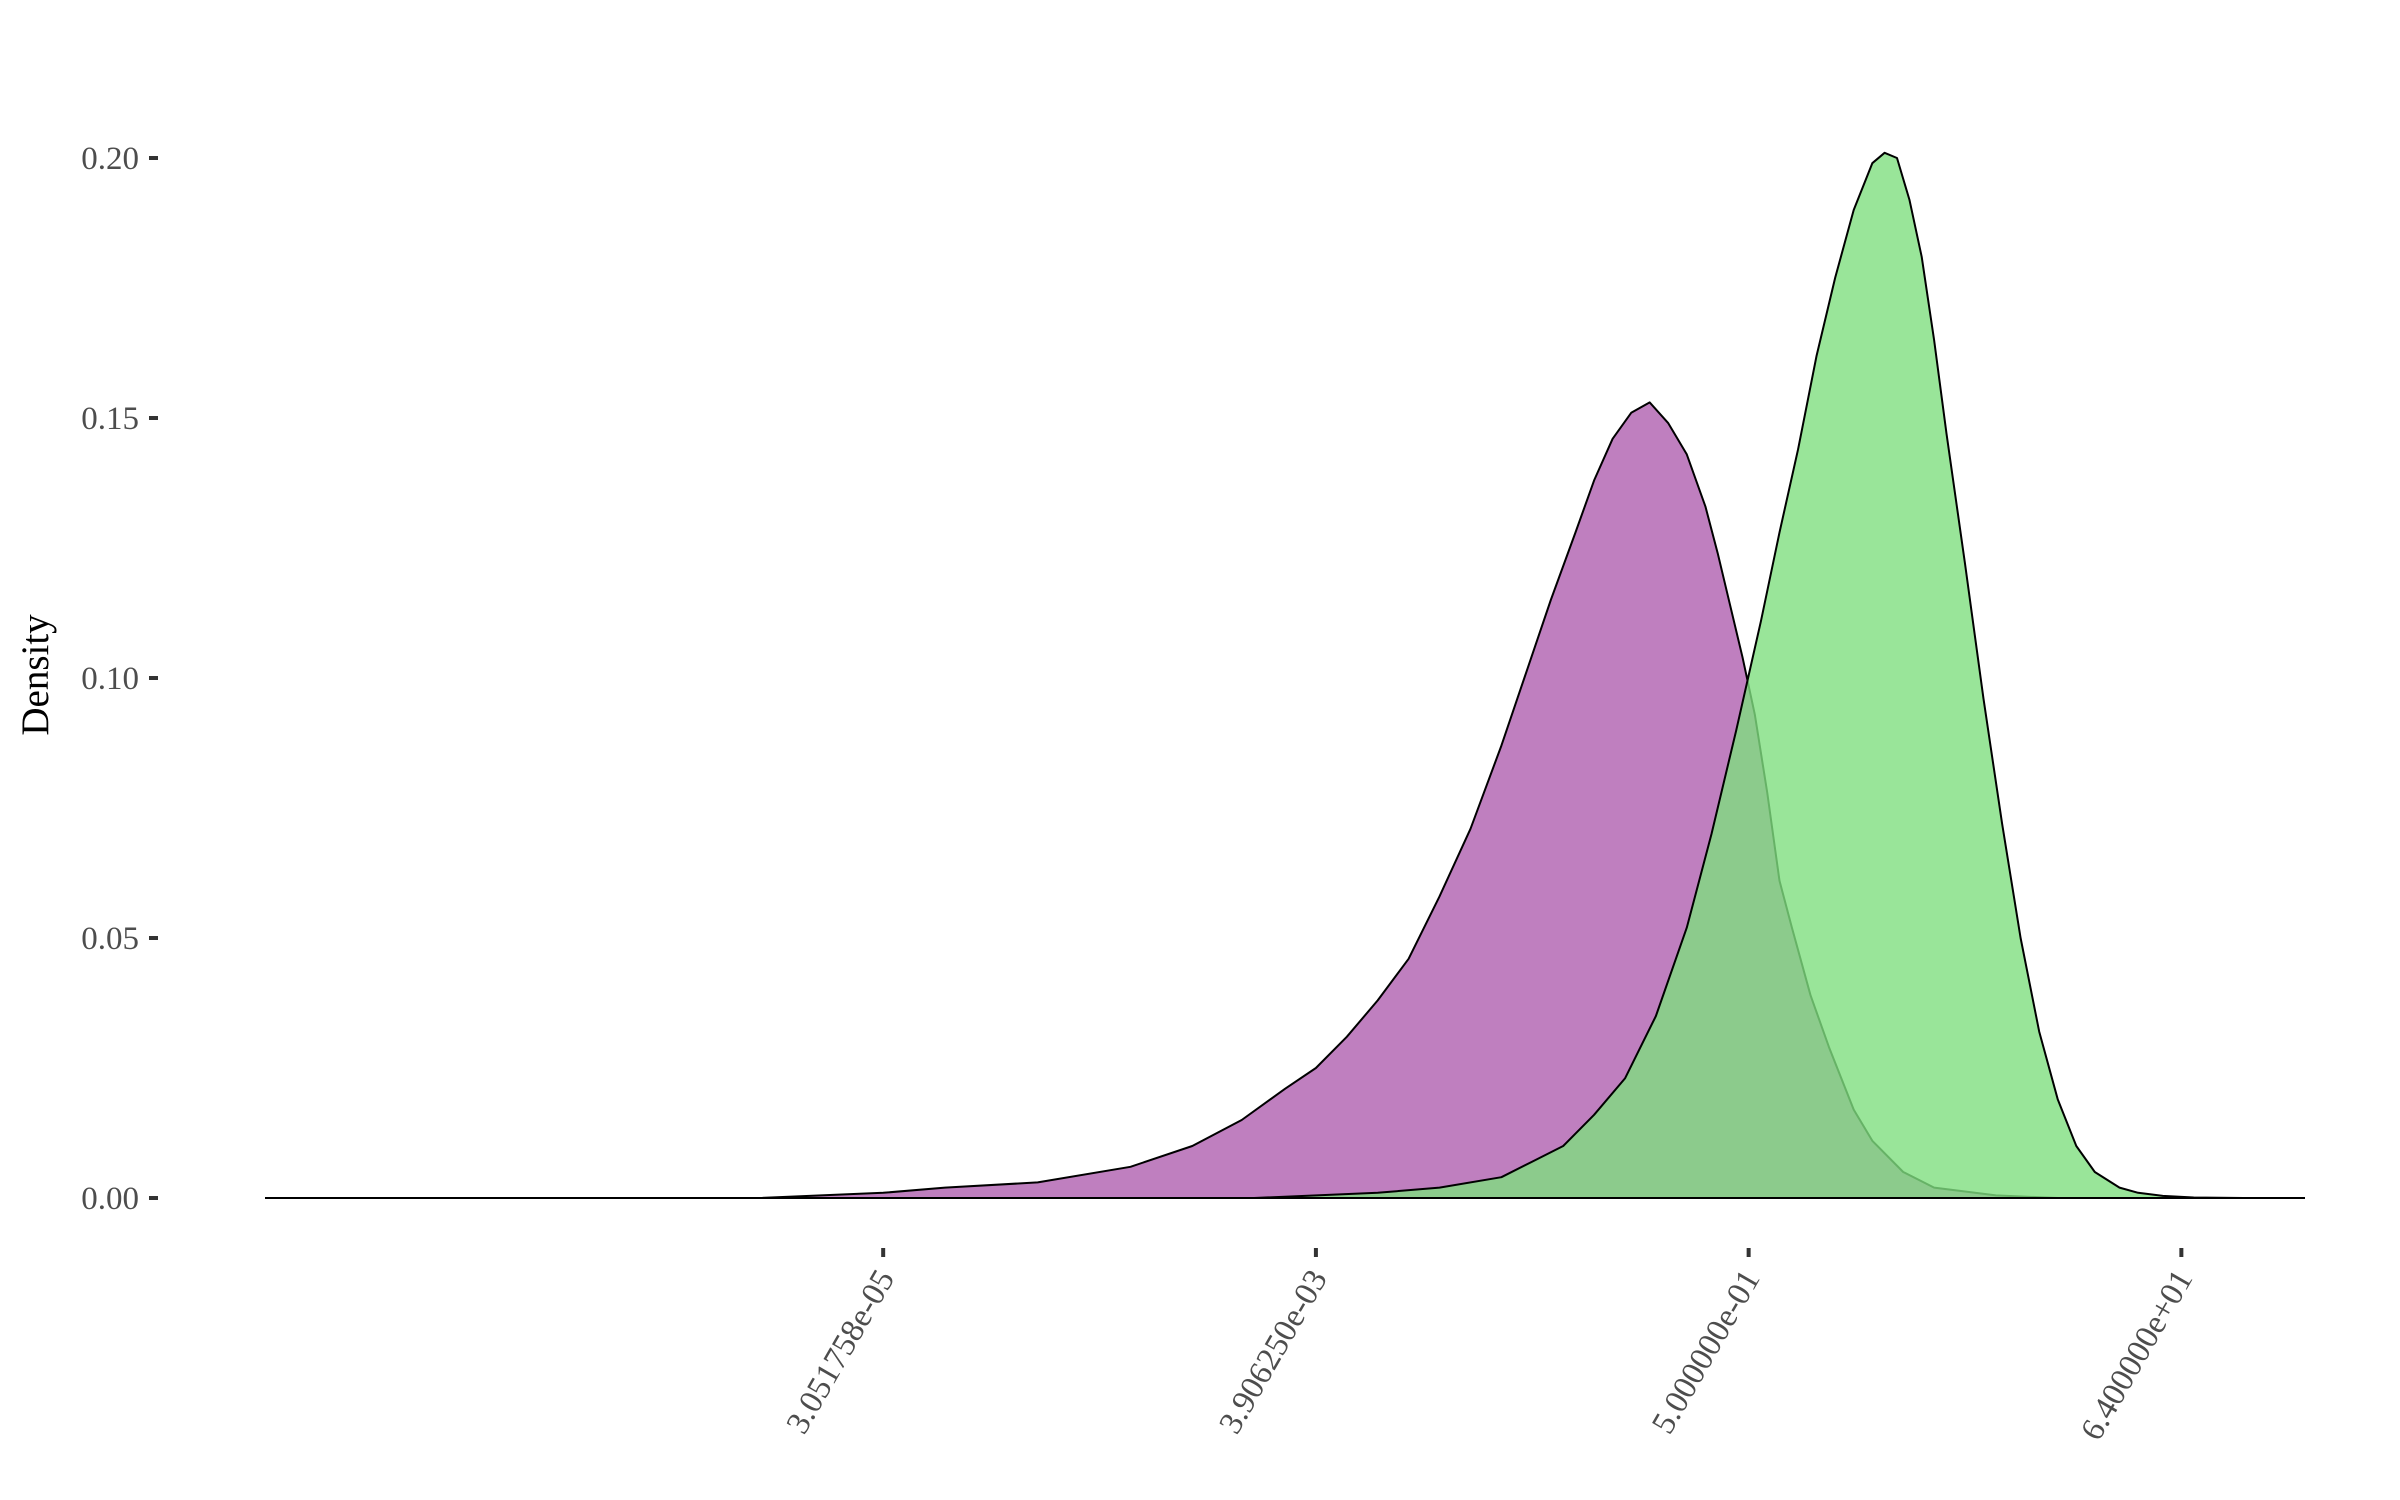  What do you see at coordinates (841, 1352) in the screenshot?
I see `x-tick-label: 3.051758e-05` at bounding box center [841, 1352].